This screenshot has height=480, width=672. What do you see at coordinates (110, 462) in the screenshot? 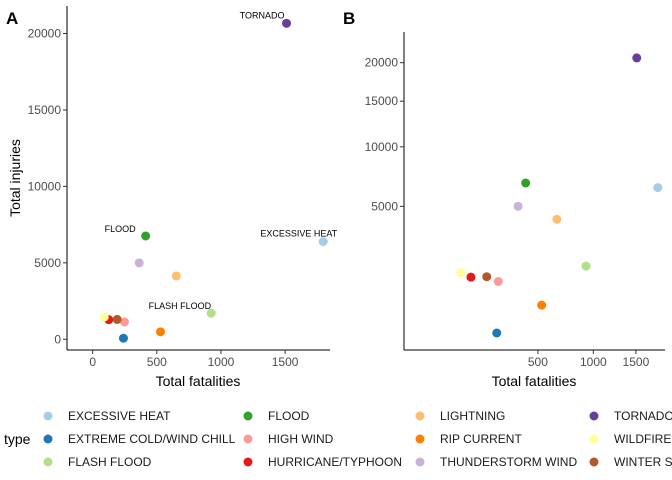
I see `legend-label: FLASH FLOOD` at bounding box center [110, 462].